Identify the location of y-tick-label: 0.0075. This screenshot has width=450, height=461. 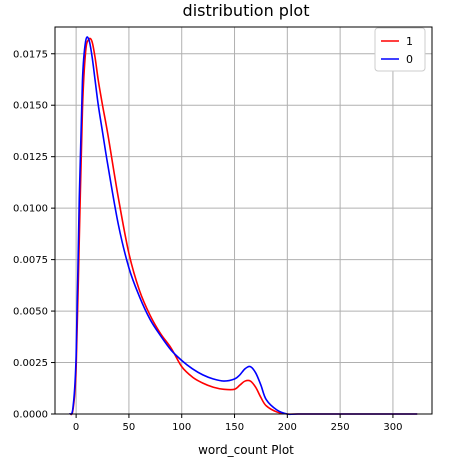
(30, 260).